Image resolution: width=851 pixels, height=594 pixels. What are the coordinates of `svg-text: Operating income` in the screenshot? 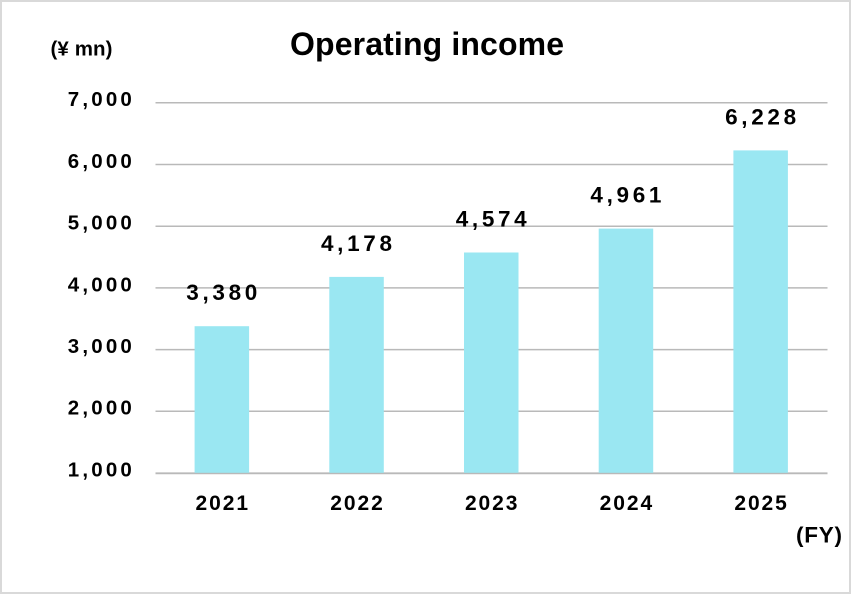 It's located at (427, 44).